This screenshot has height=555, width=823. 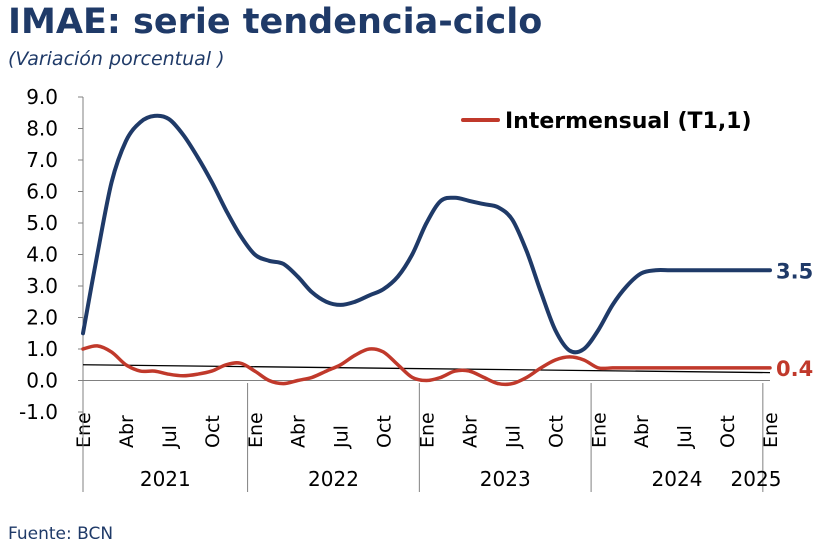 What do you see at coordinates (426, 369) in the screenshot?
I see `trend-line` at bounding box center [426, 369].